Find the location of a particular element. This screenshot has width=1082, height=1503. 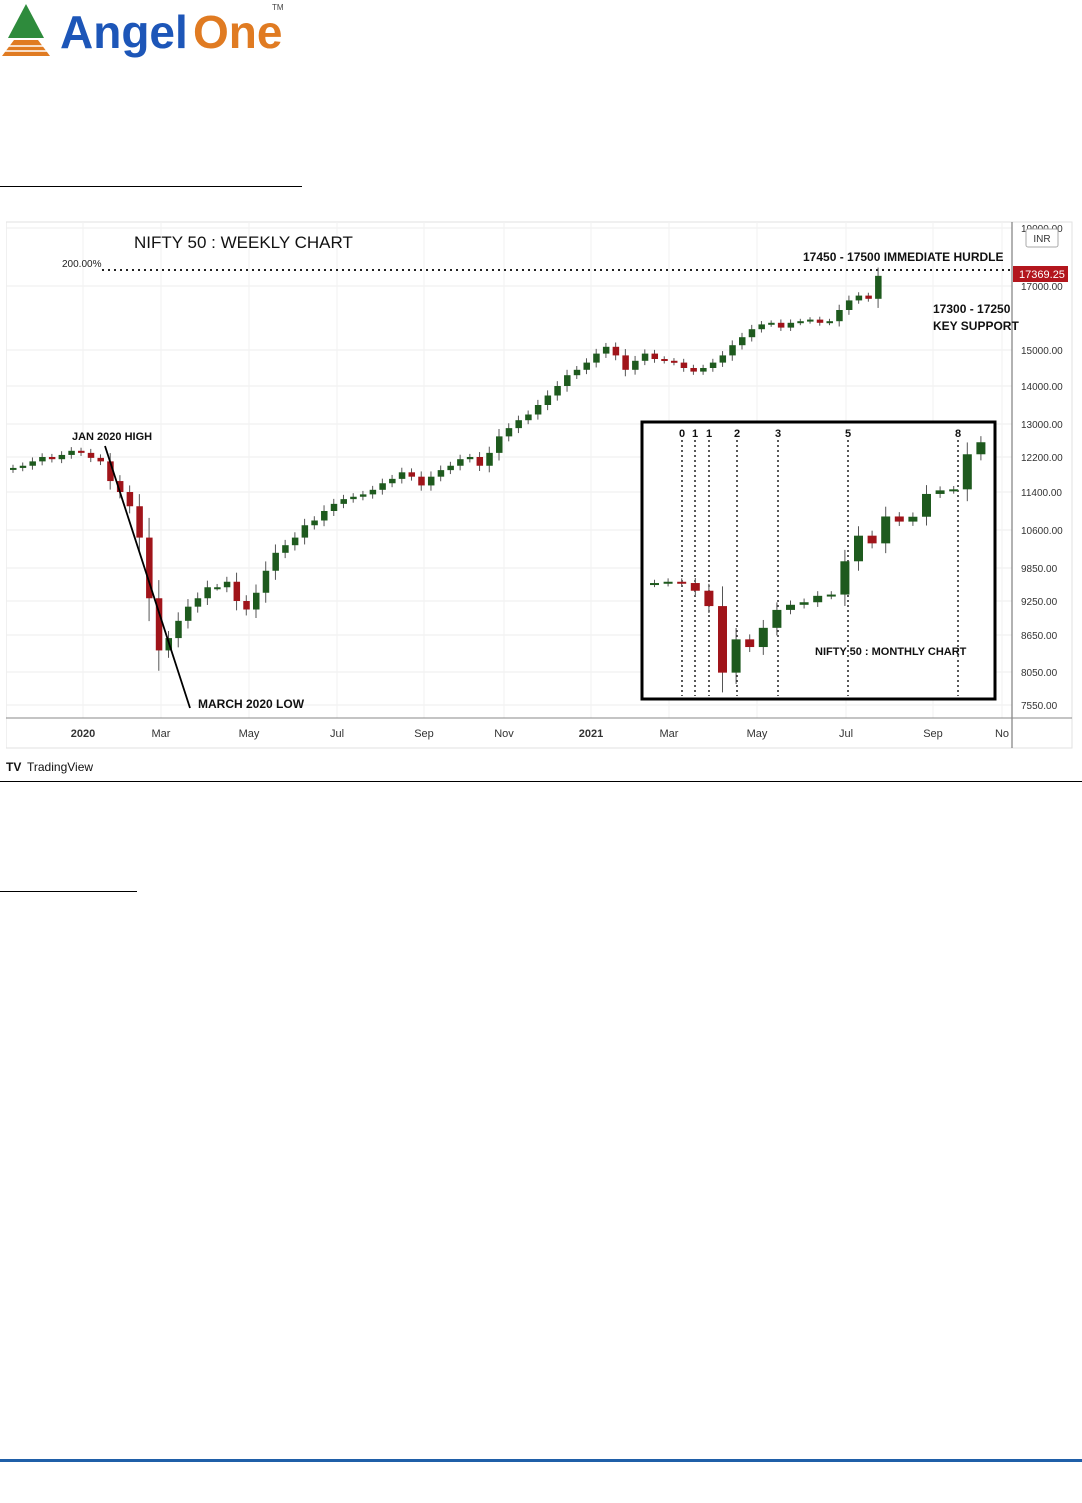

x-tick-label: 2020 is located at coordinates (83, 734).